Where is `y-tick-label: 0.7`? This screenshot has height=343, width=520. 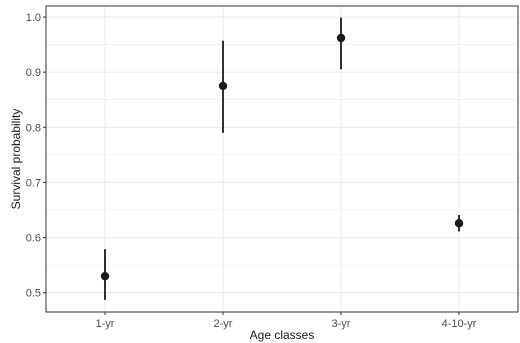 y-tick-label: 0.7 is located at coordinates (33, 183).